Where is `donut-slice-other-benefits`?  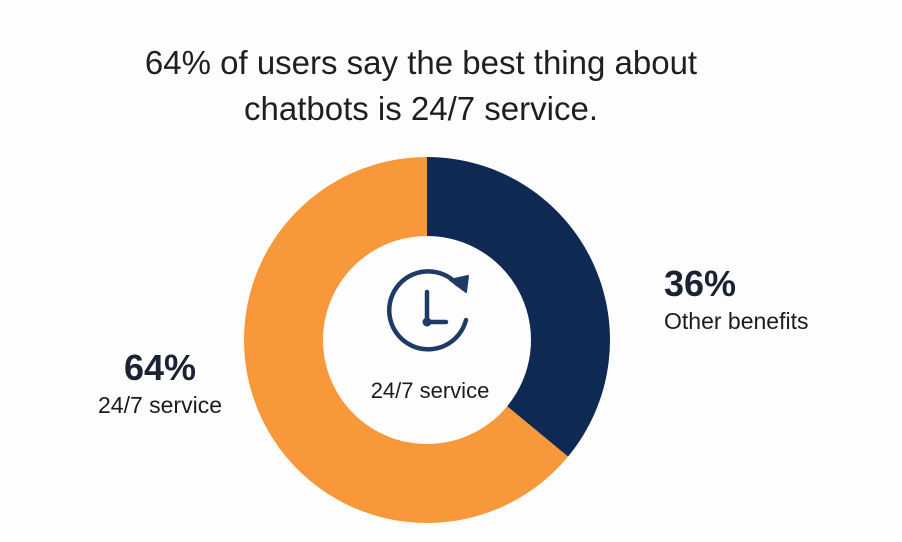 donut-slice-other-benefits is located at coordinates (518, 307).